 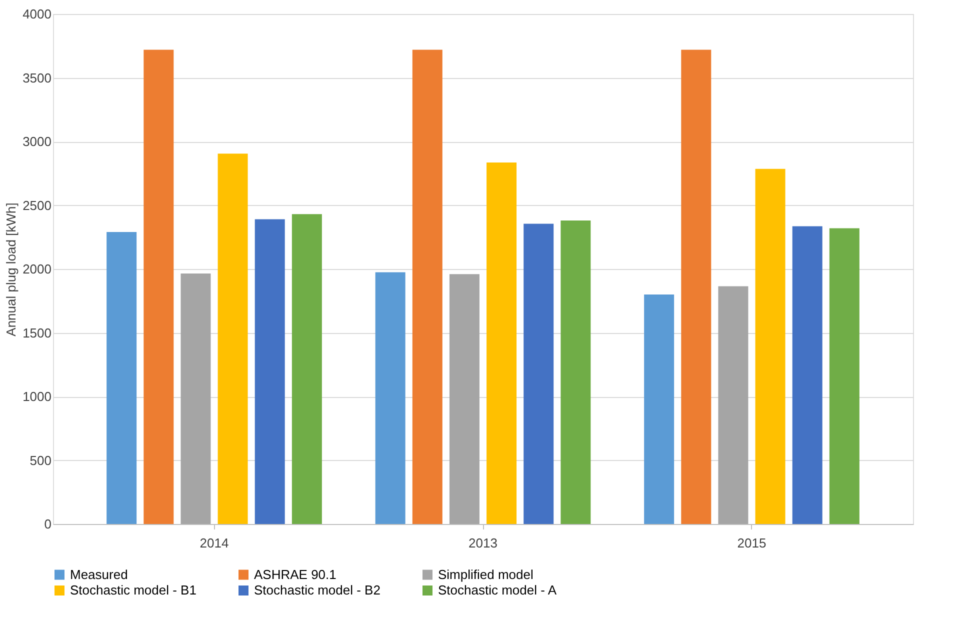 What do you see at coordinates (11, 269) in the screenshot?
I see `y-axis-title: Annual plug load [kWh]` at bounding box center [11, 269].